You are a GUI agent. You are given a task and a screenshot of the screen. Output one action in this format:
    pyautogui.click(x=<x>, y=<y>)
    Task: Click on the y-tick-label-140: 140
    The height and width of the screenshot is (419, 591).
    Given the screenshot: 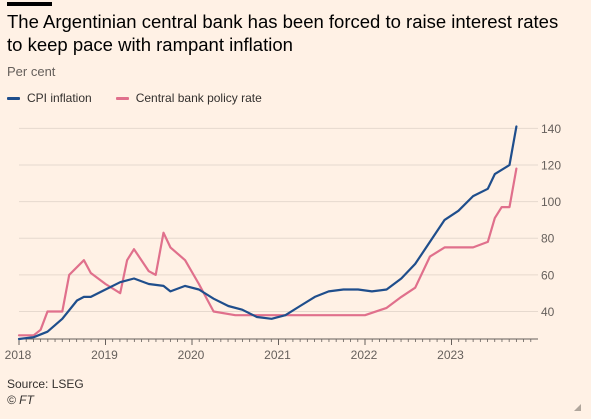 What is the action you would take?
    pyautogui.click(x=551, y=129)
    